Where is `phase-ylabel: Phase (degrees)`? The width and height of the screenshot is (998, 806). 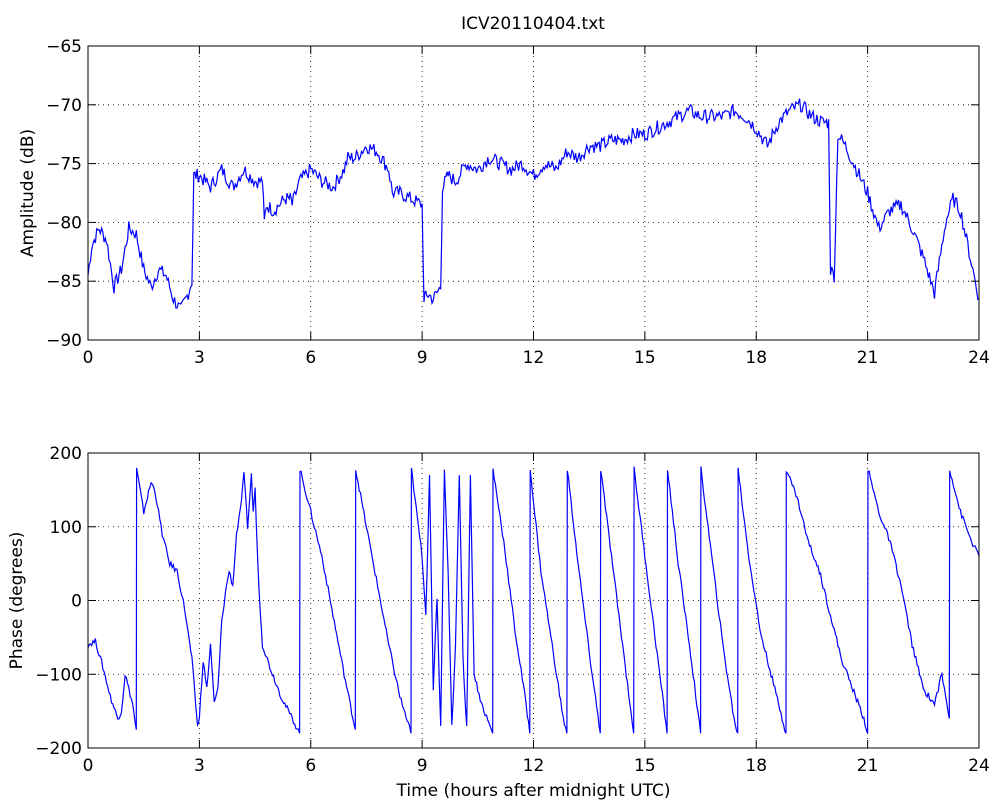 phase-ylabel: Phase (degrees) is located at coordinates (17, 601).